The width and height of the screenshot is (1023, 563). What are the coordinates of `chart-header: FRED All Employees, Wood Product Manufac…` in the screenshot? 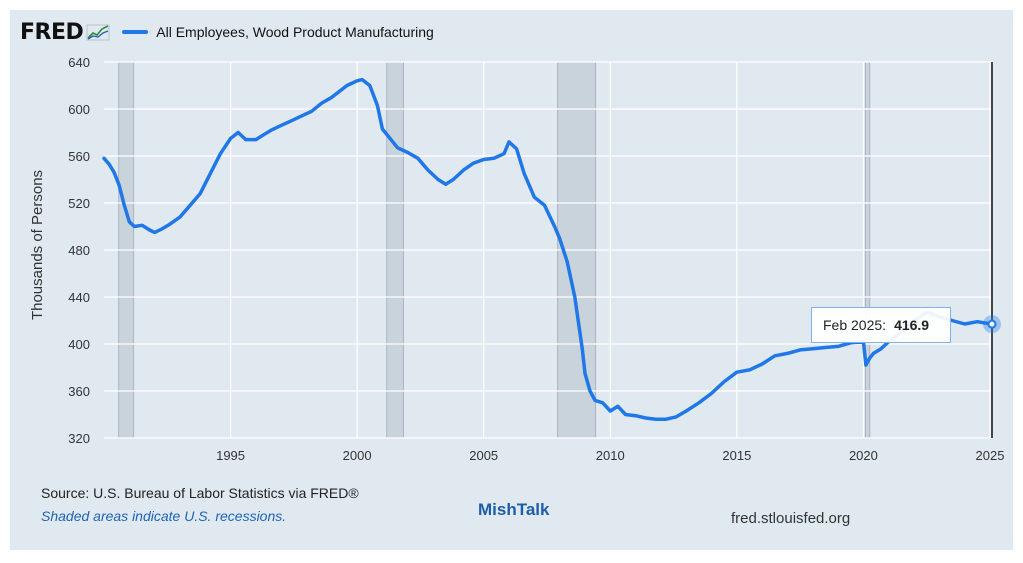 It's located at (227, 32).